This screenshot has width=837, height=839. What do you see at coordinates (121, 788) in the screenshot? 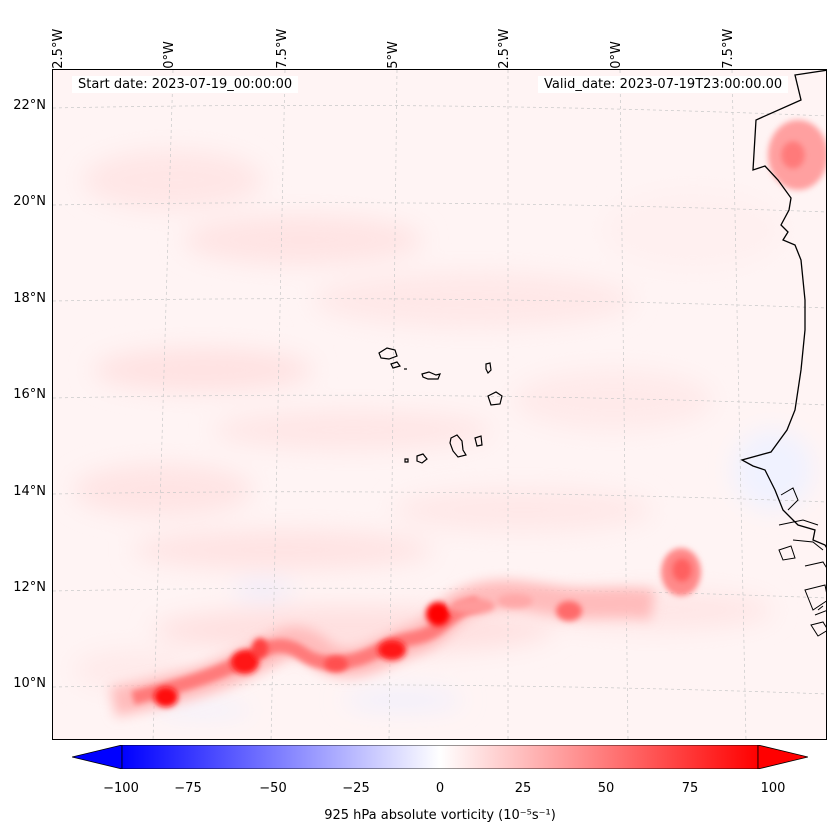
I see `cbar-tick-minus-100: −100` at bounding box center [121, 788].